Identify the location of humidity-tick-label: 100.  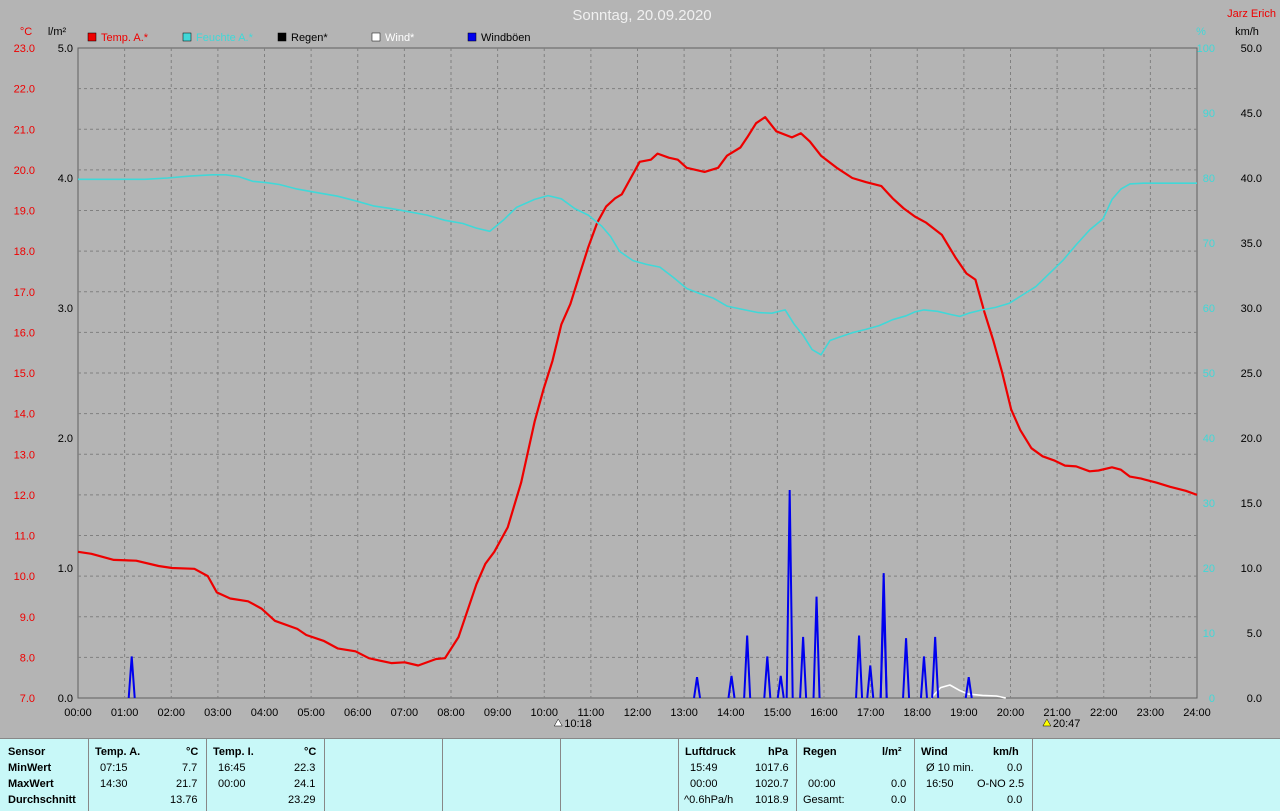
(1206, 49).